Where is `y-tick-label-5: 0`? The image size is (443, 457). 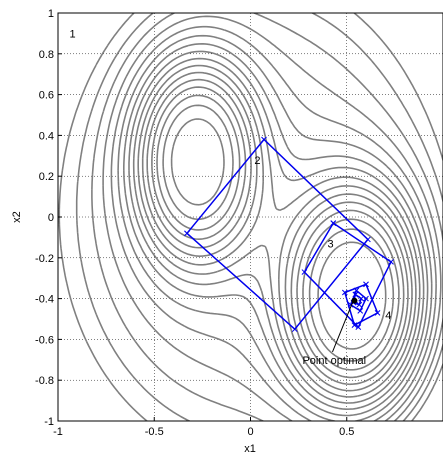 y-tick-label-5: 0 is located at coordinates (51, 218).